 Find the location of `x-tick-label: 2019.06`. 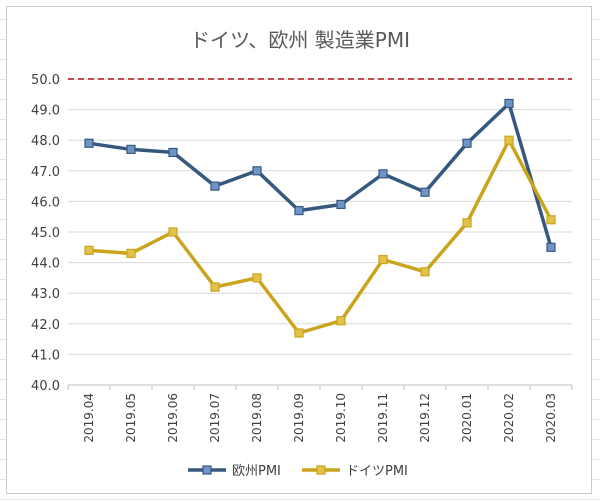

x-tick-label: 2019.06 is located at coordinates (173, 418).